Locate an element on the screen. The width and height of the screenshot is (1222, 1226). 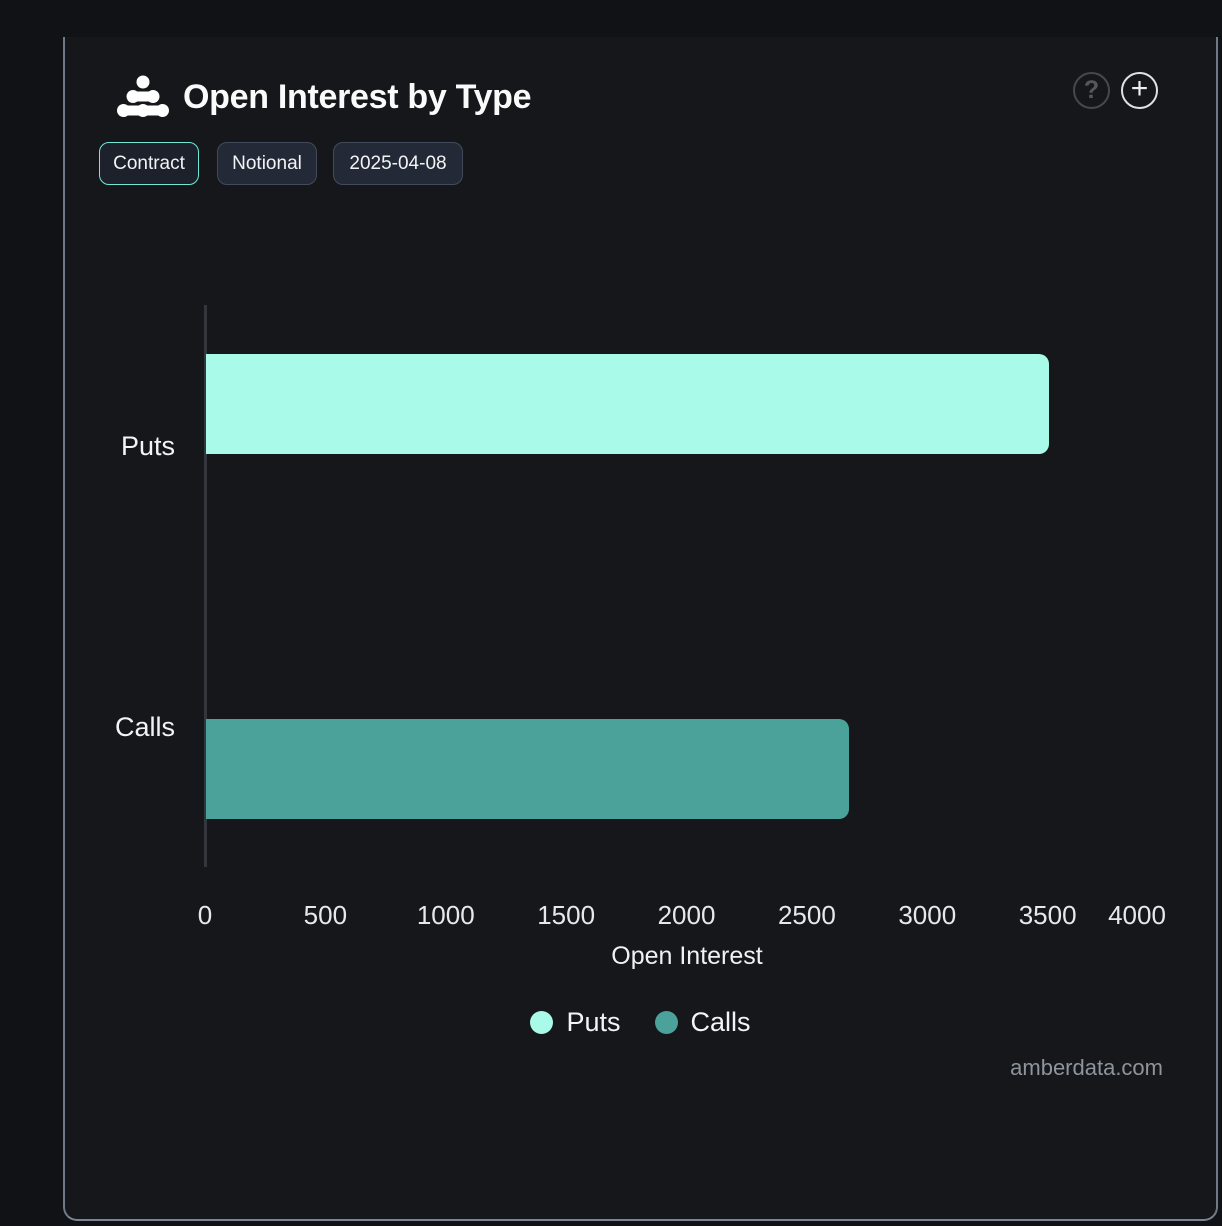
x-tick-500: 500 is located at coordinates (325, 915).